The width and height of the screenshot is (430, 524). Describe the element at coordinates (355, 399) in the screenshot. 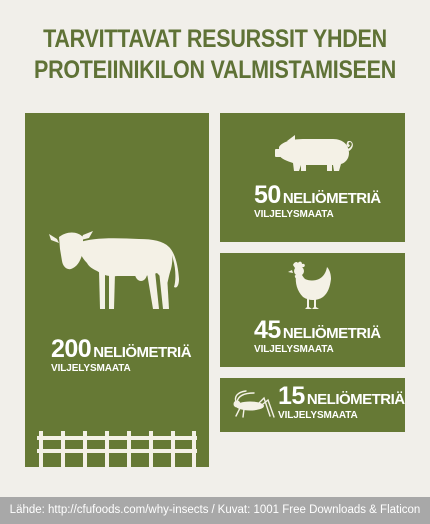

I see `cricket-unit: NELIÖMETRIÄ` at that location.